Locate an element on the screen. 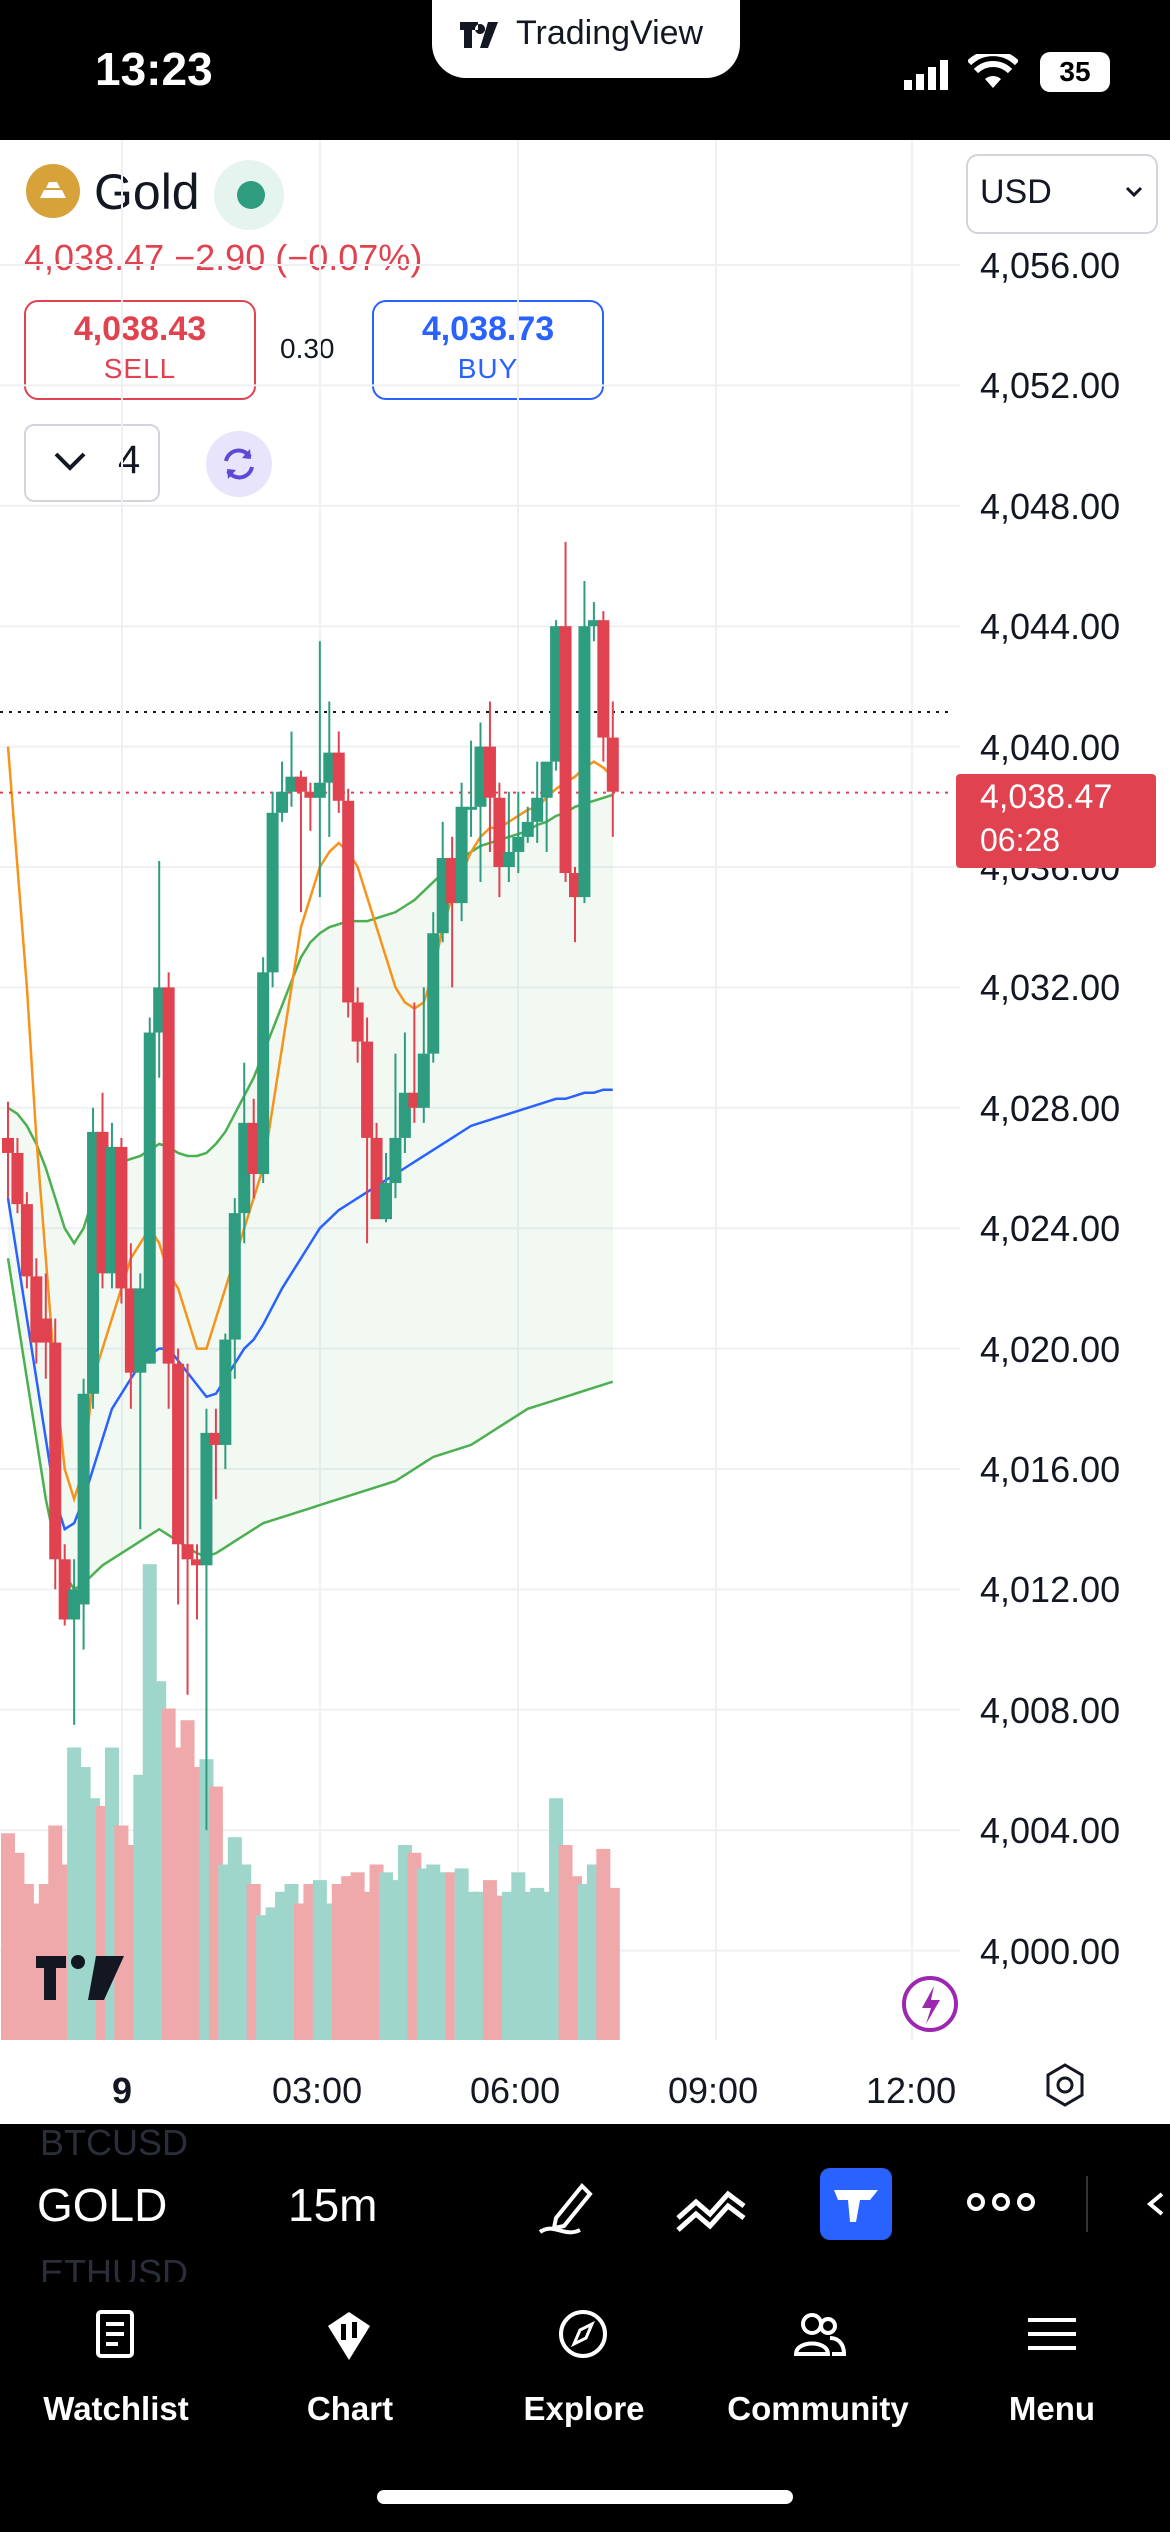 This screenshot has width=1170, height=2532. chart-icon is located at coordinates (349, 2336).